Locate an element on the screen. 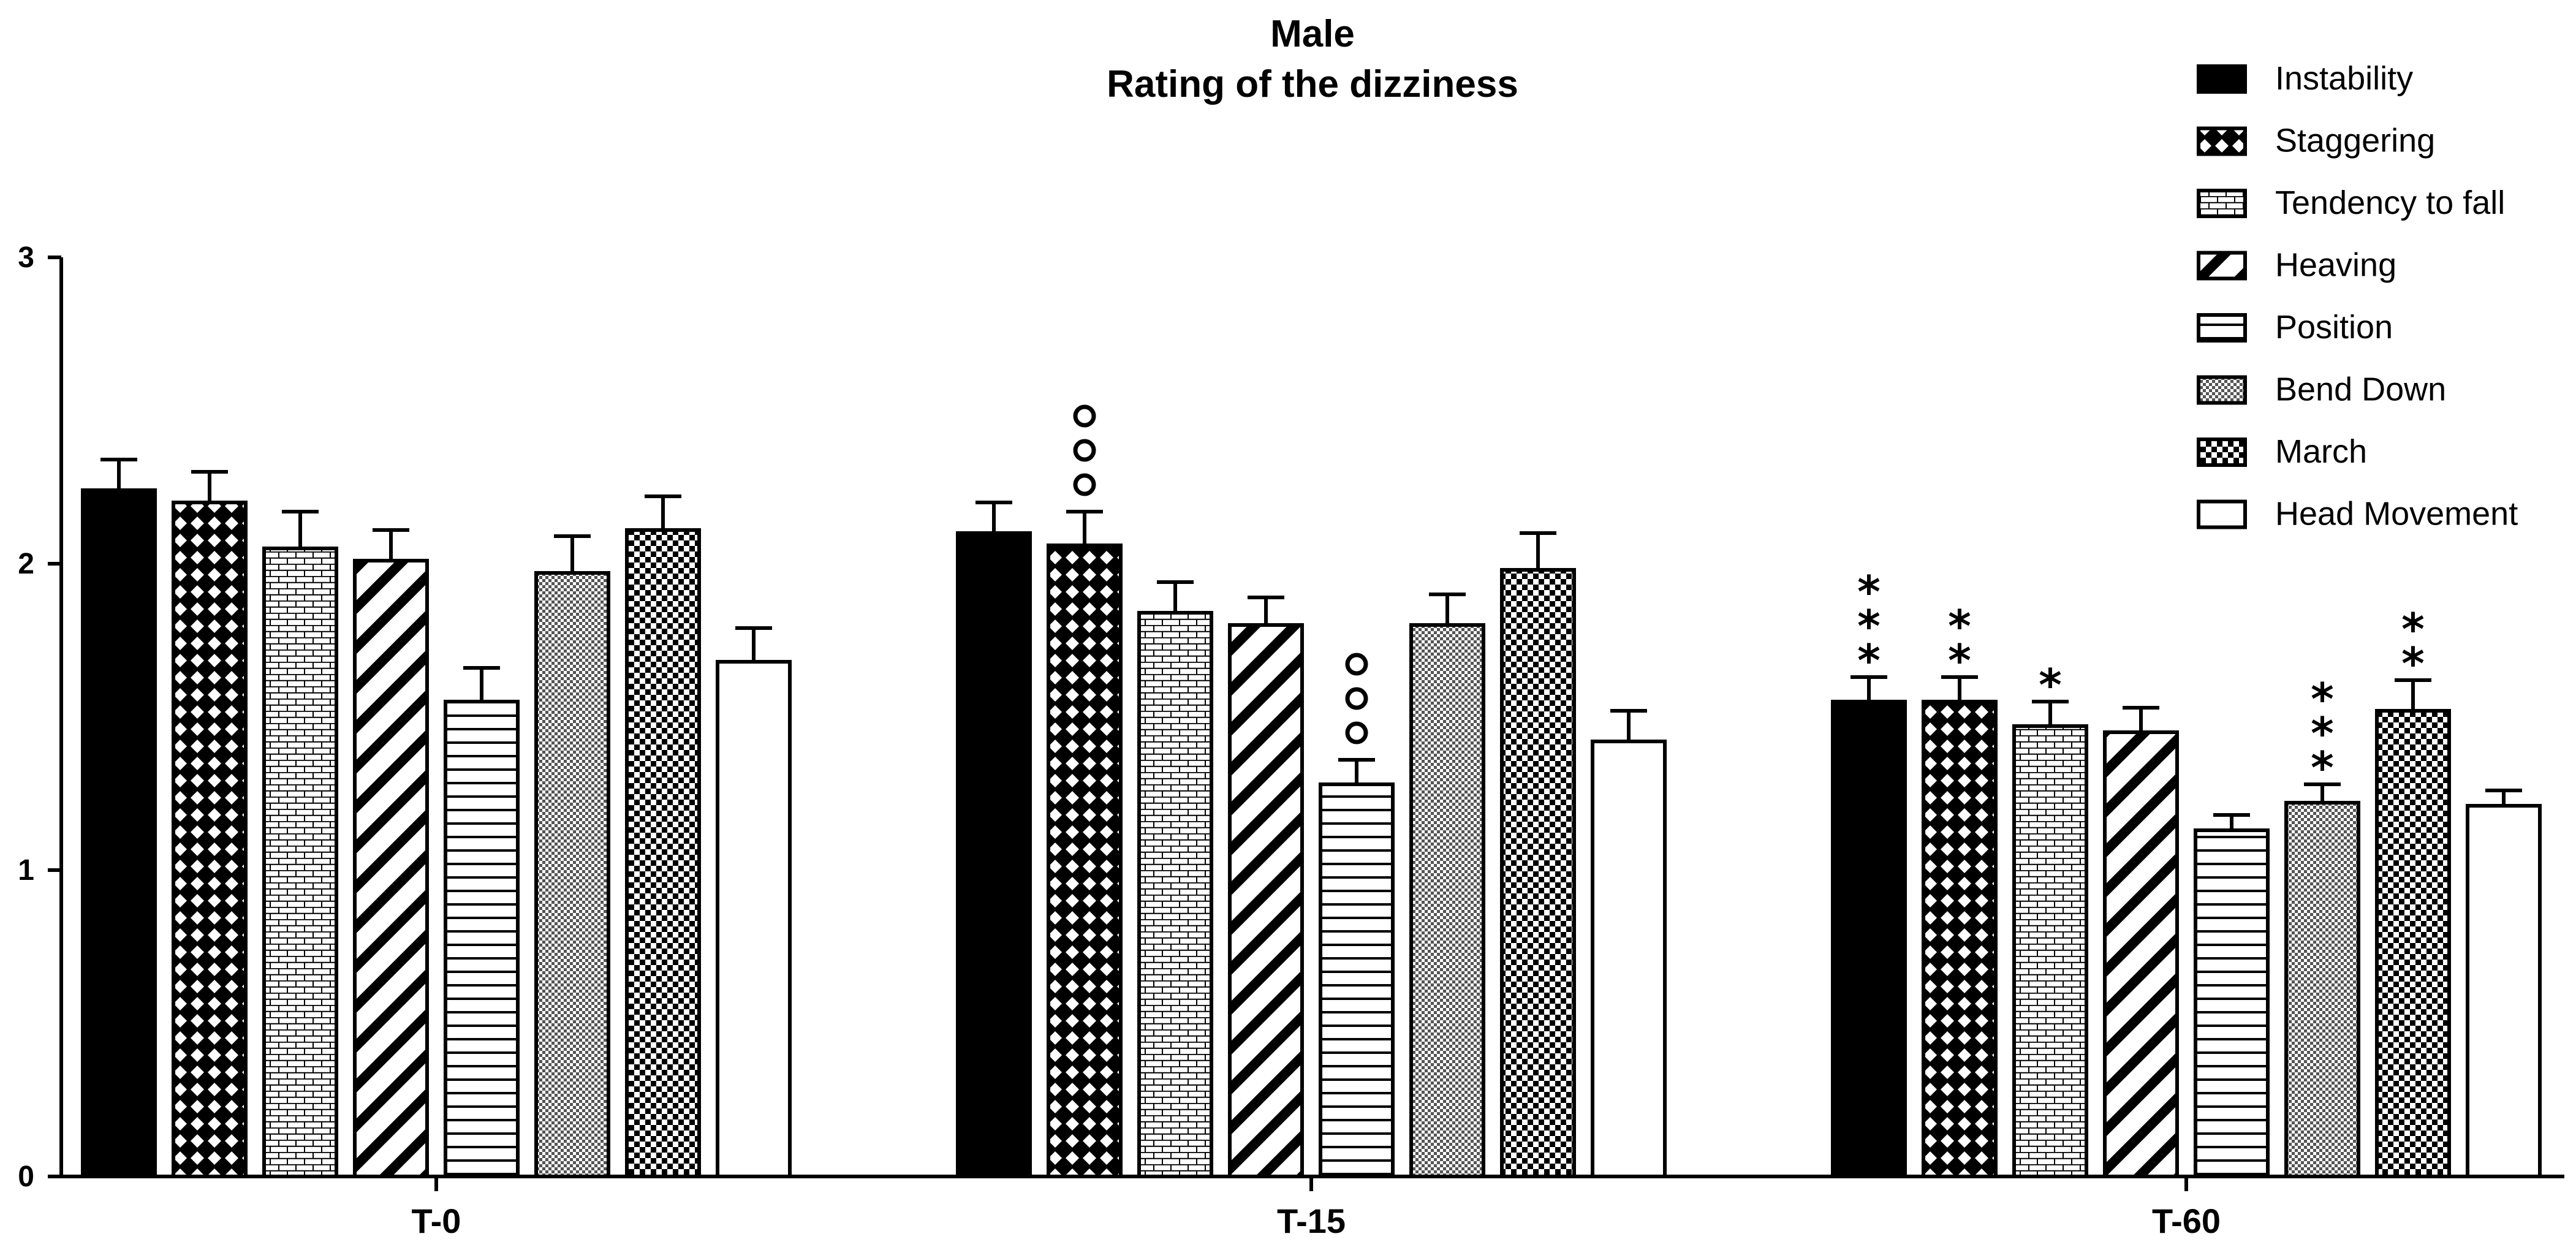 The width and height of the screenshot is (2576, 1250). legend-label-instability: Instability is located at coordinates (2344, 78).